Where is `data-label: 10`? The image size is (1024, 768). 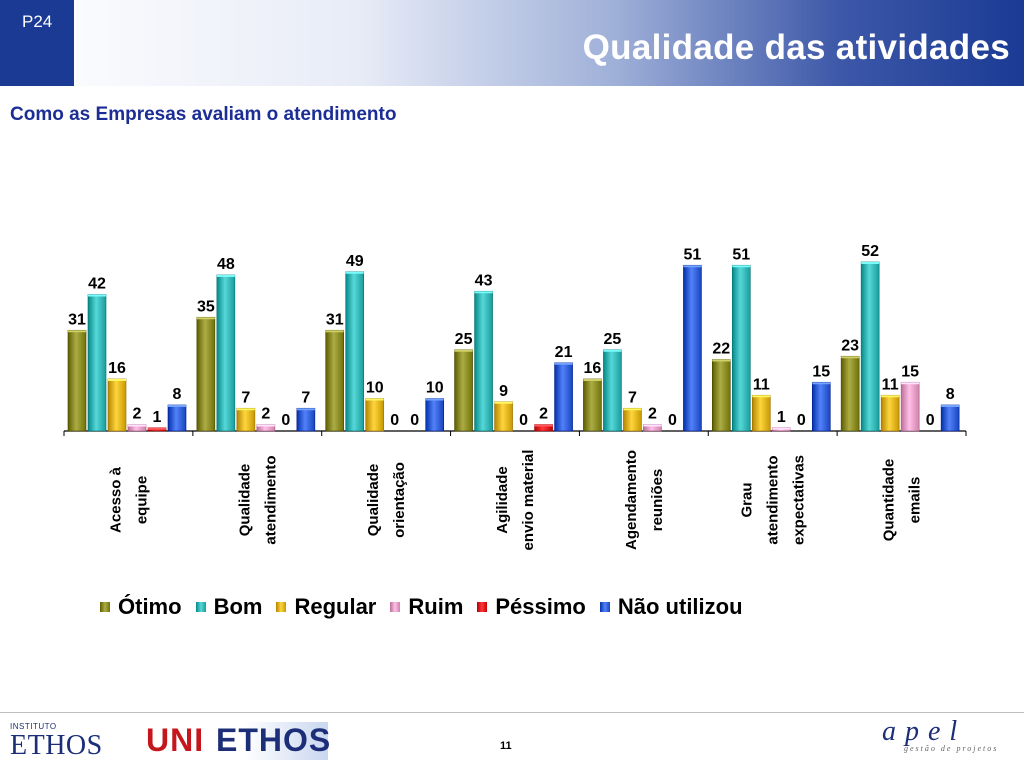
data-label: 10 is located at coordinates (375, 388).